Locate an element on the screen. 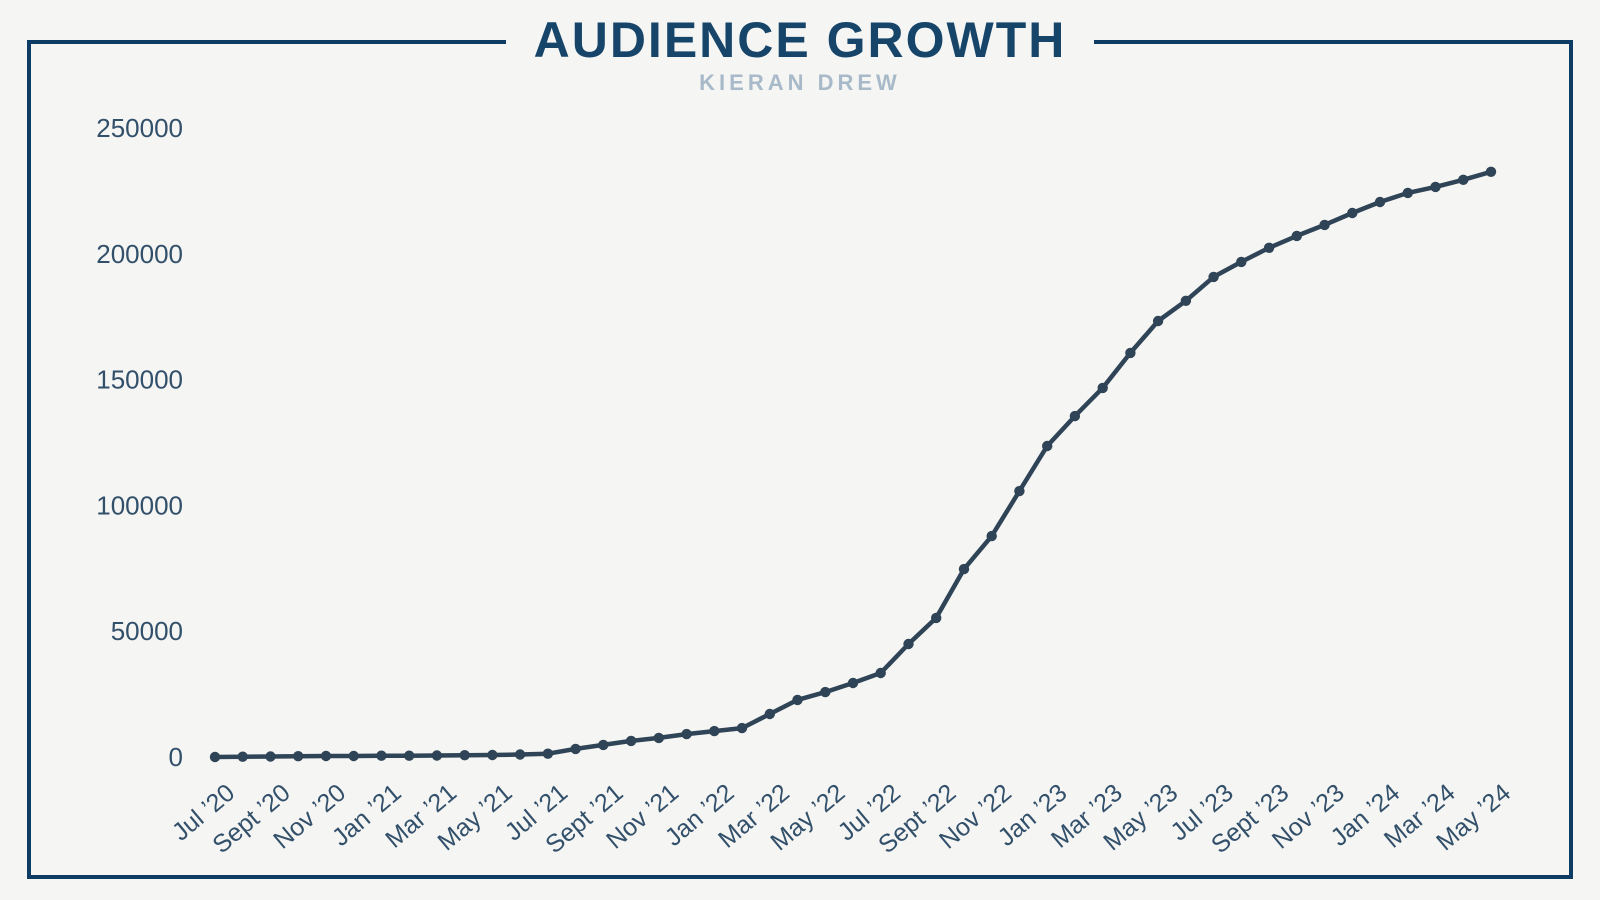  chart-subtitle: KIERAN DREW is located at coordinates (800, 82).